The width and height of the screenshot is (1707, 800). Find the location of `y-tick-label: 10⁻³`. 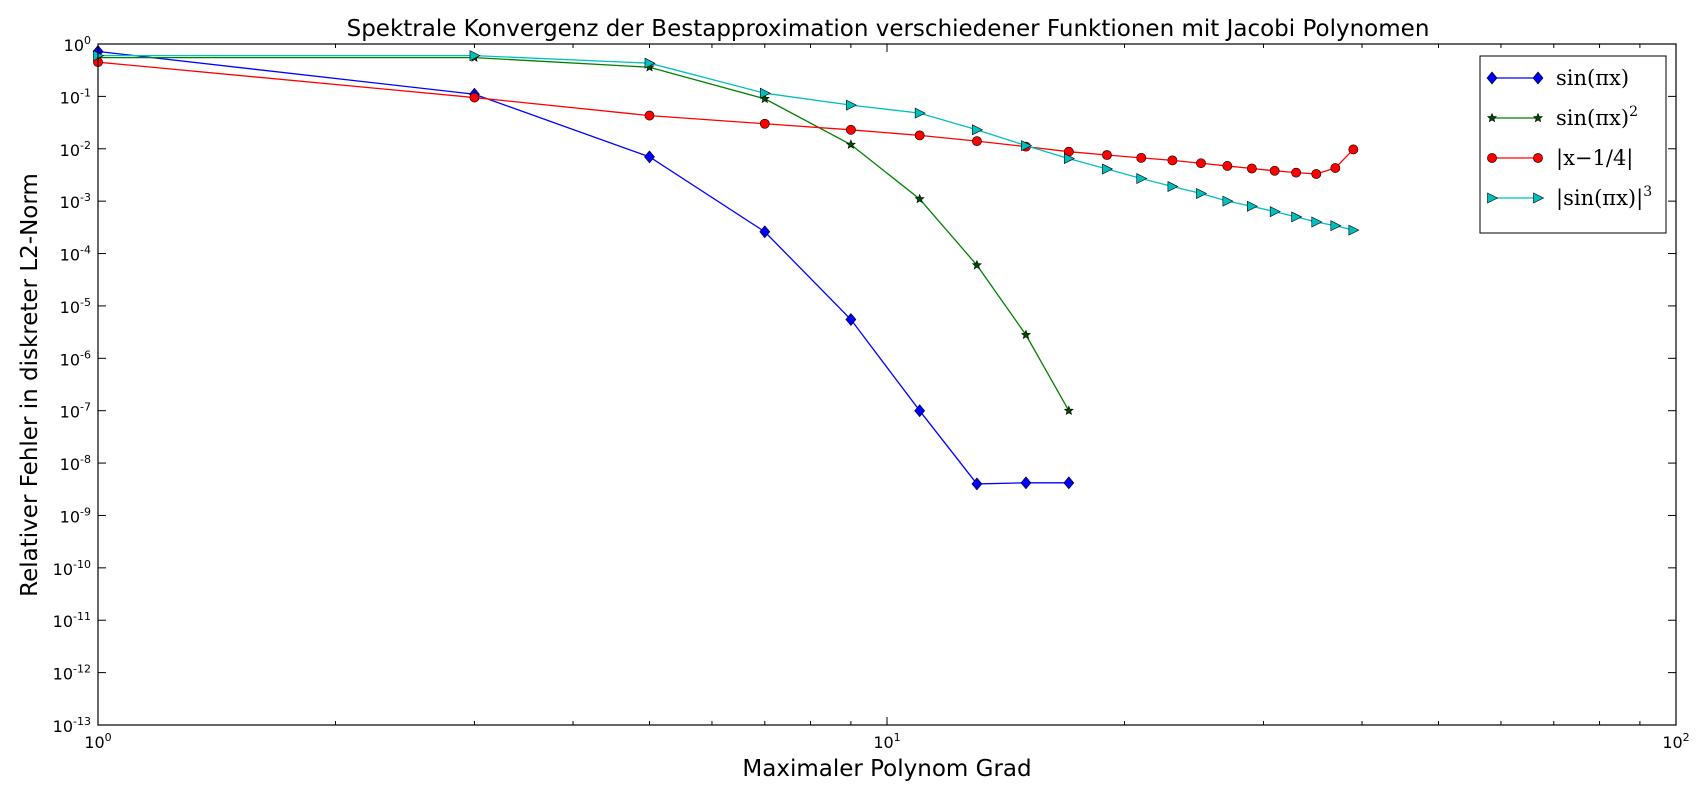

y-tick-label: 10⁻³ is located at coordinates (75, 201).